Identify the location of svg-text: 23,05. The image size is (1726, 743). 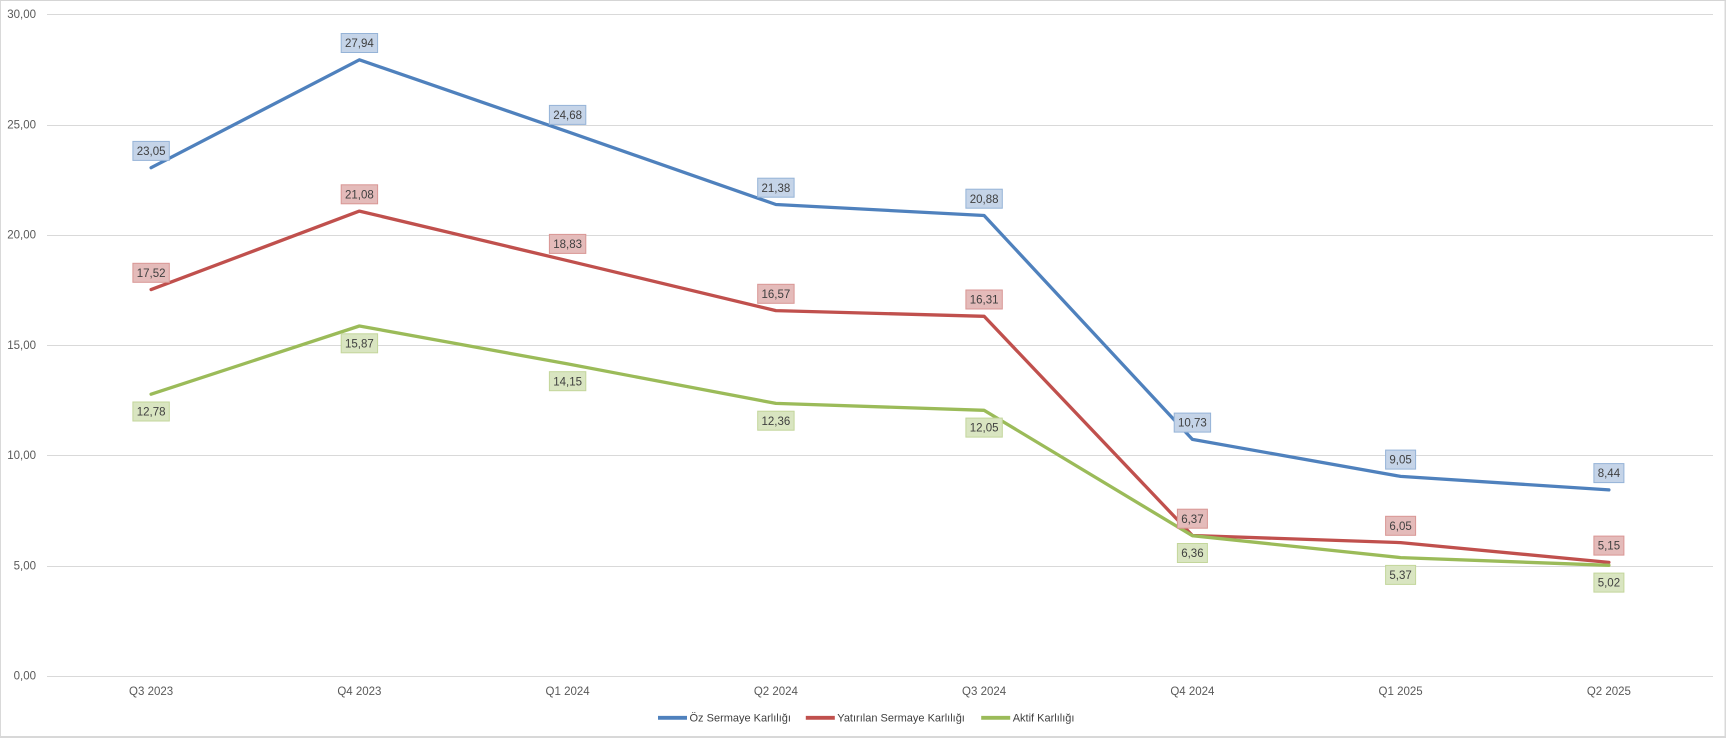
(151, 152).